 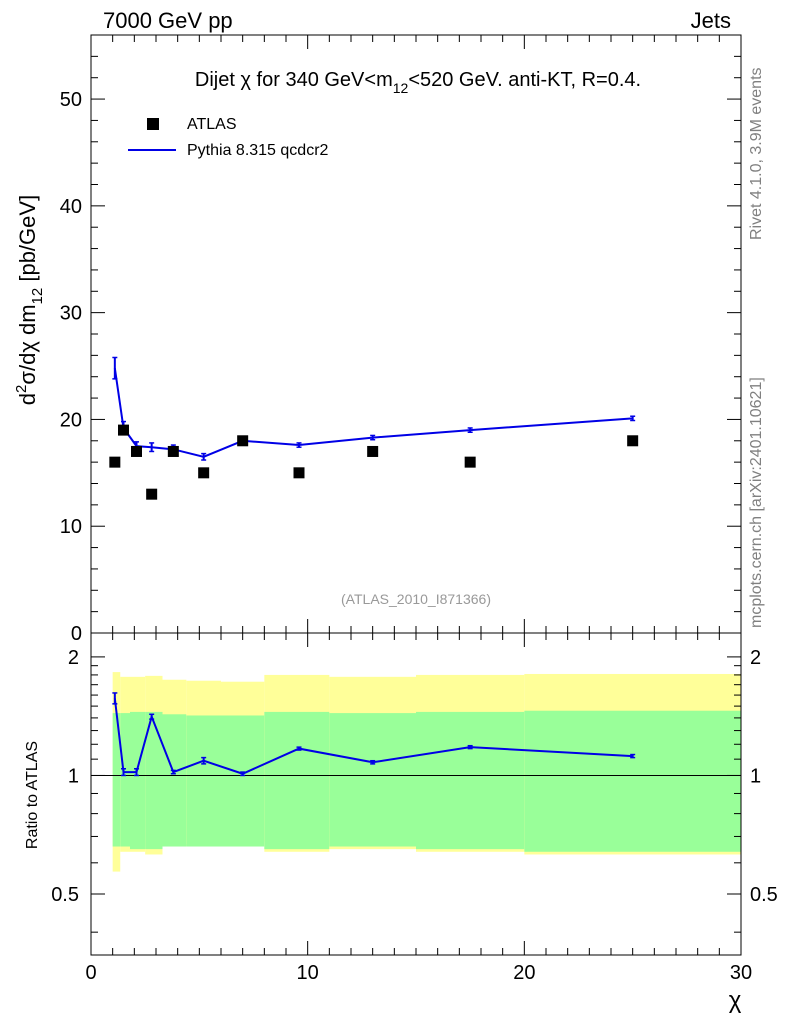 I want to click on header-right: Jets, so click(x=711, y=20).